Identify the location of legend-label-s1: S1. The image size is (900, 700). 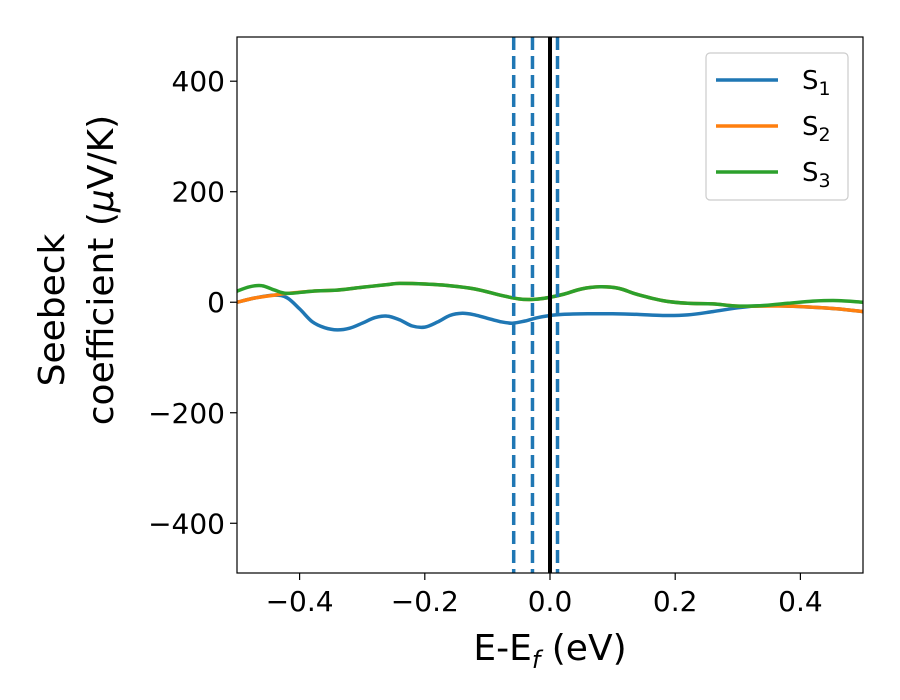
(816, 83).